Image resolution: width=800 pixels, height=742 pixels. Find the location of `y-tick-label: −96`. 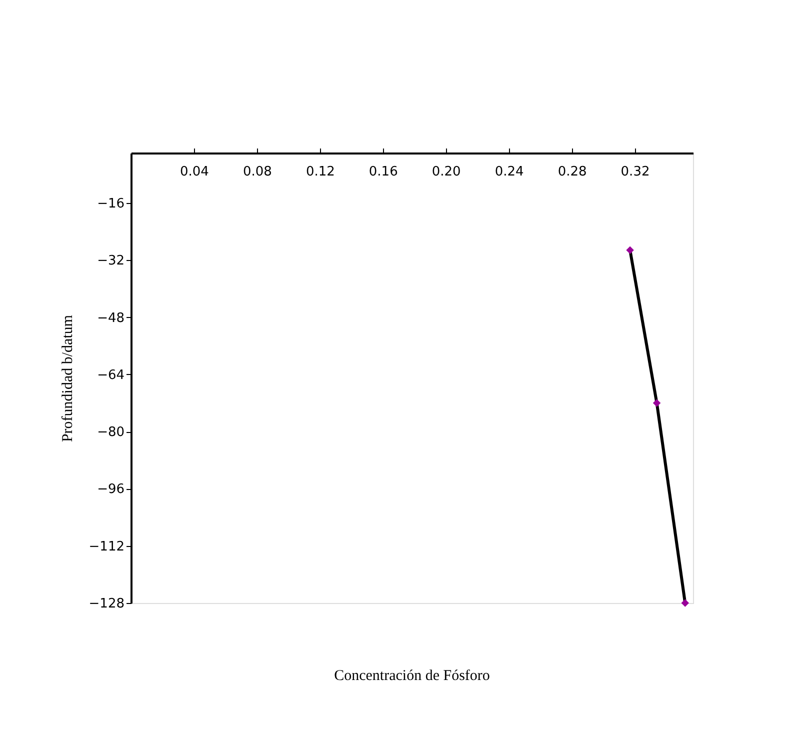

y-tick-label: −96 is located at coordinates (110, 490).